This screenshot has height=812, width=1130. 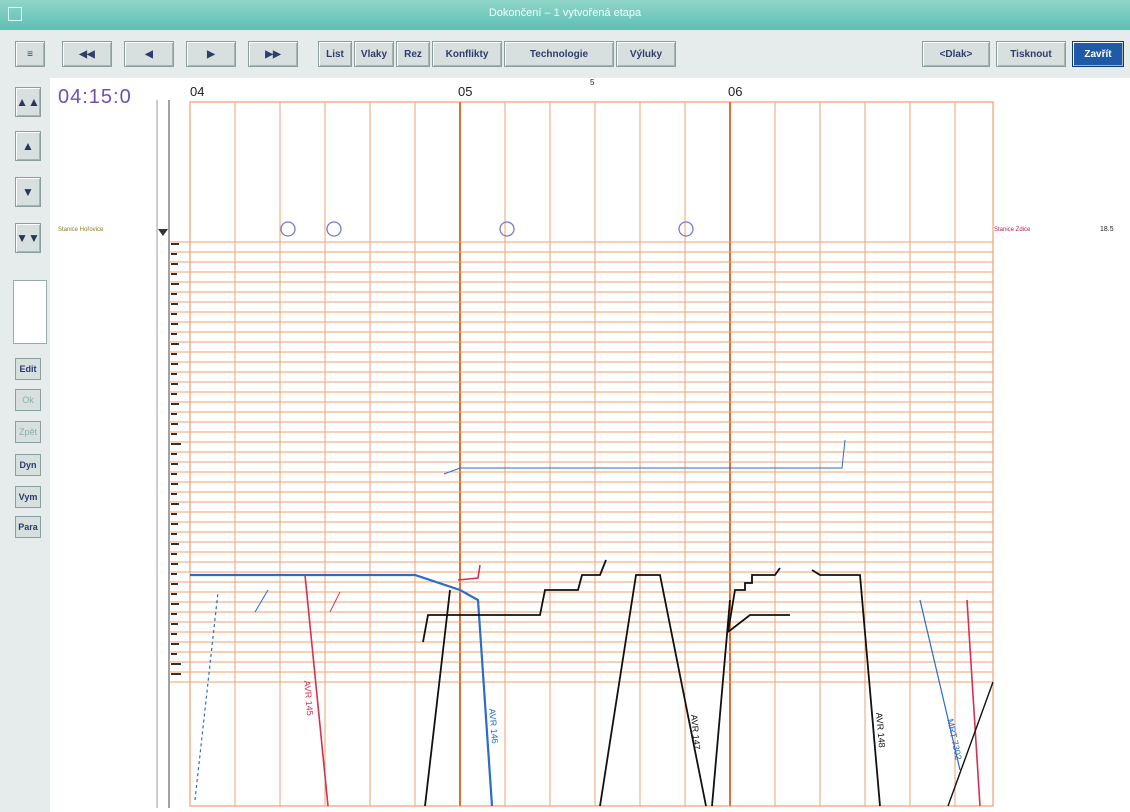 I want to click on system-menu-icon, so click(x=15, y=14).